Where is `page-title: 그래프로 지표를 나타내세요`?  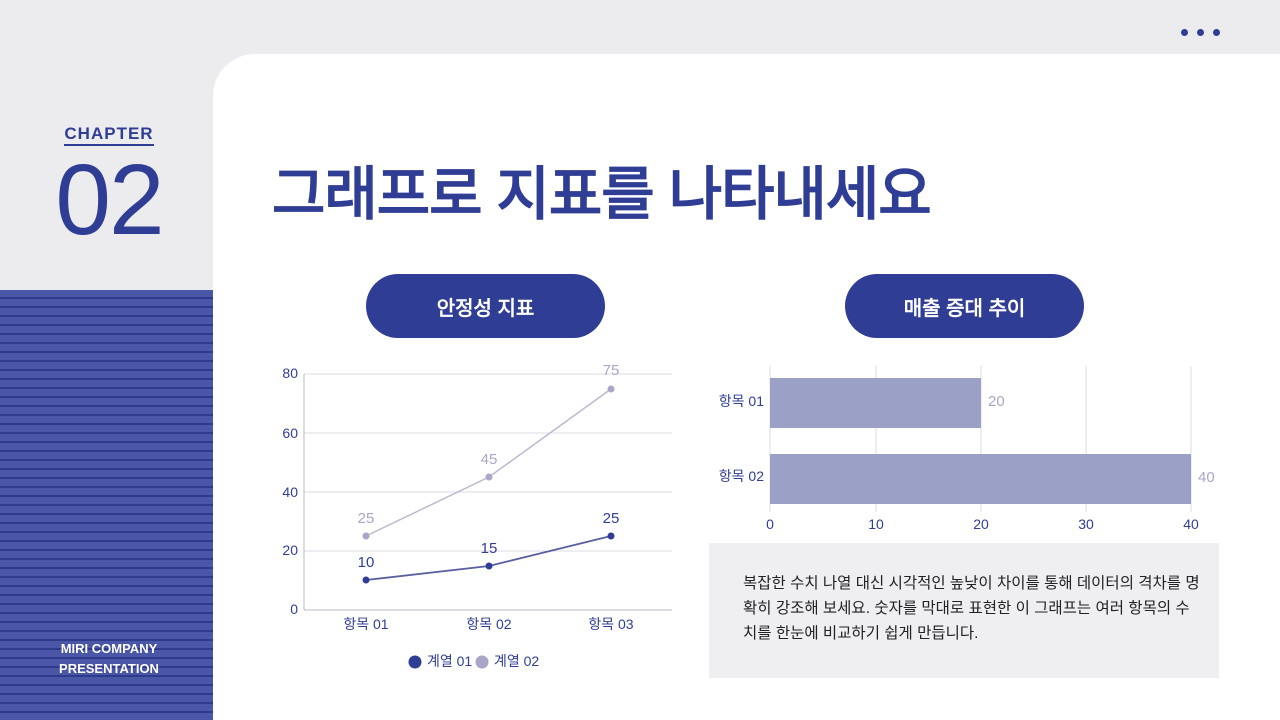
page-title: 그래프로 지표를 나타내세요 is located at coordinates (602, 194).